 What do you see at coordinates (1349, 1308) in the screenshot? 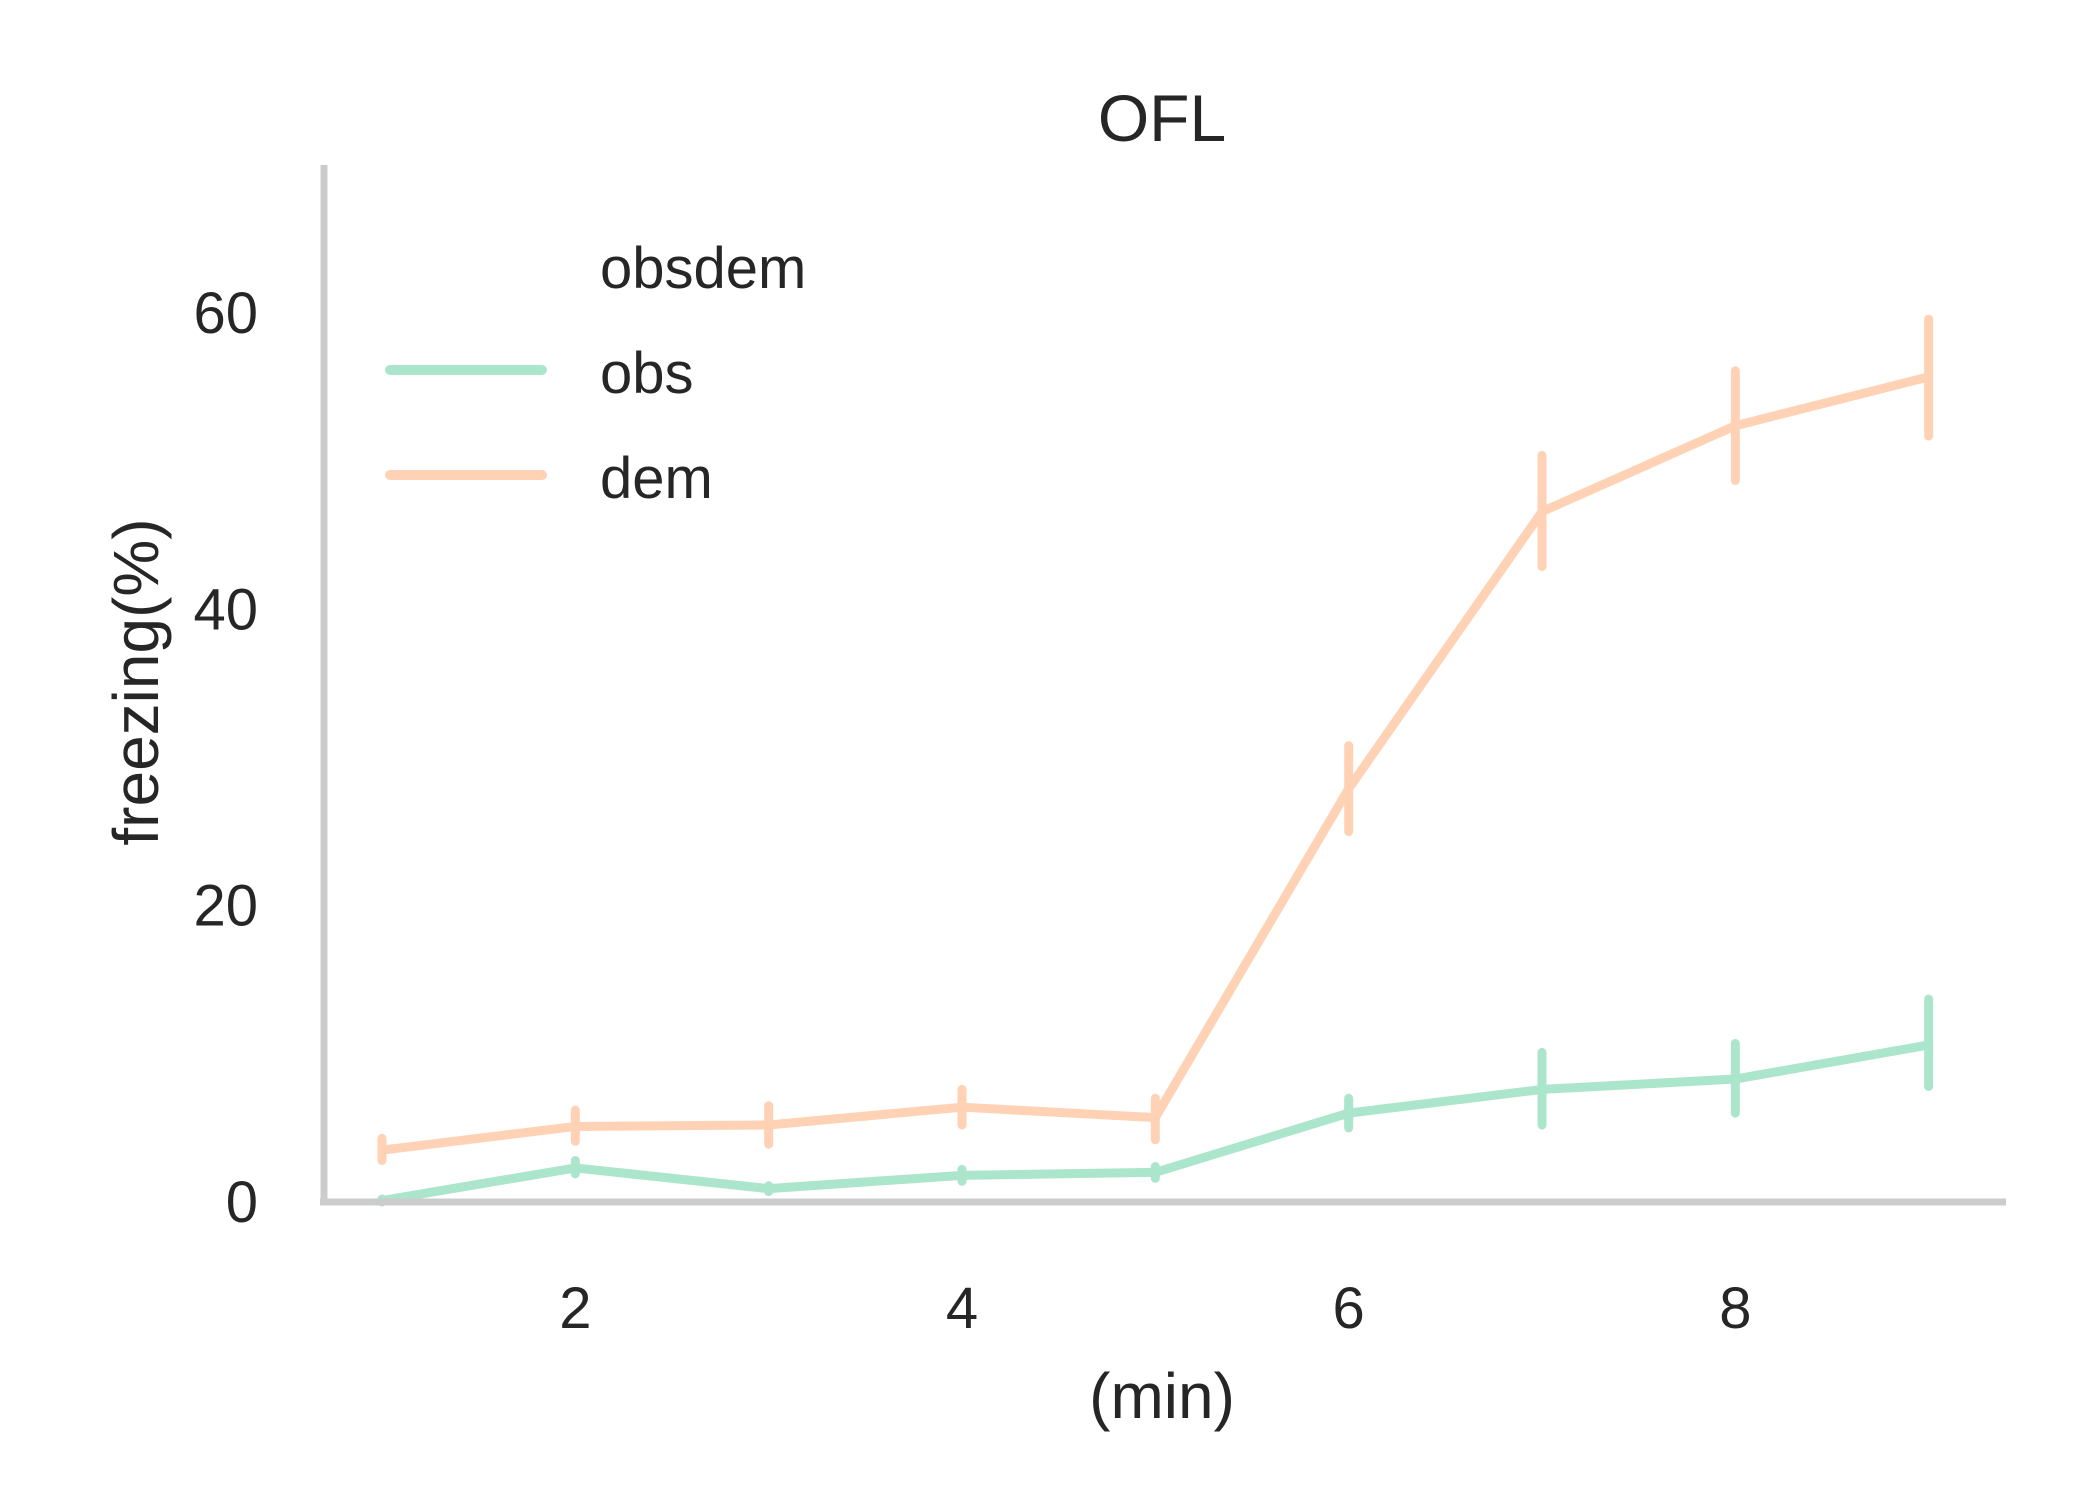
I see `x-tick-label: 6` at bounding box center [1349, 1308].